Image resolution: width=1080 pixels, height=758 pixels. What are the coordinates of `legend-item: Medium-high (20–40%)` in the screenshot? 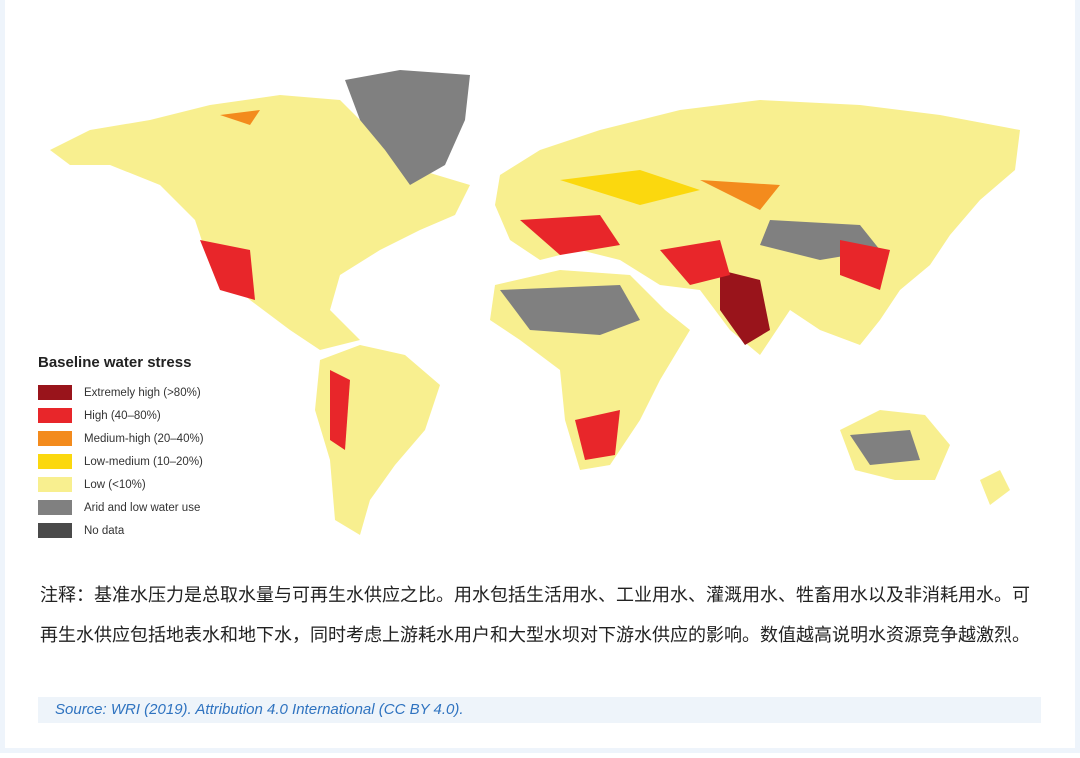 It's located at (121, 438).